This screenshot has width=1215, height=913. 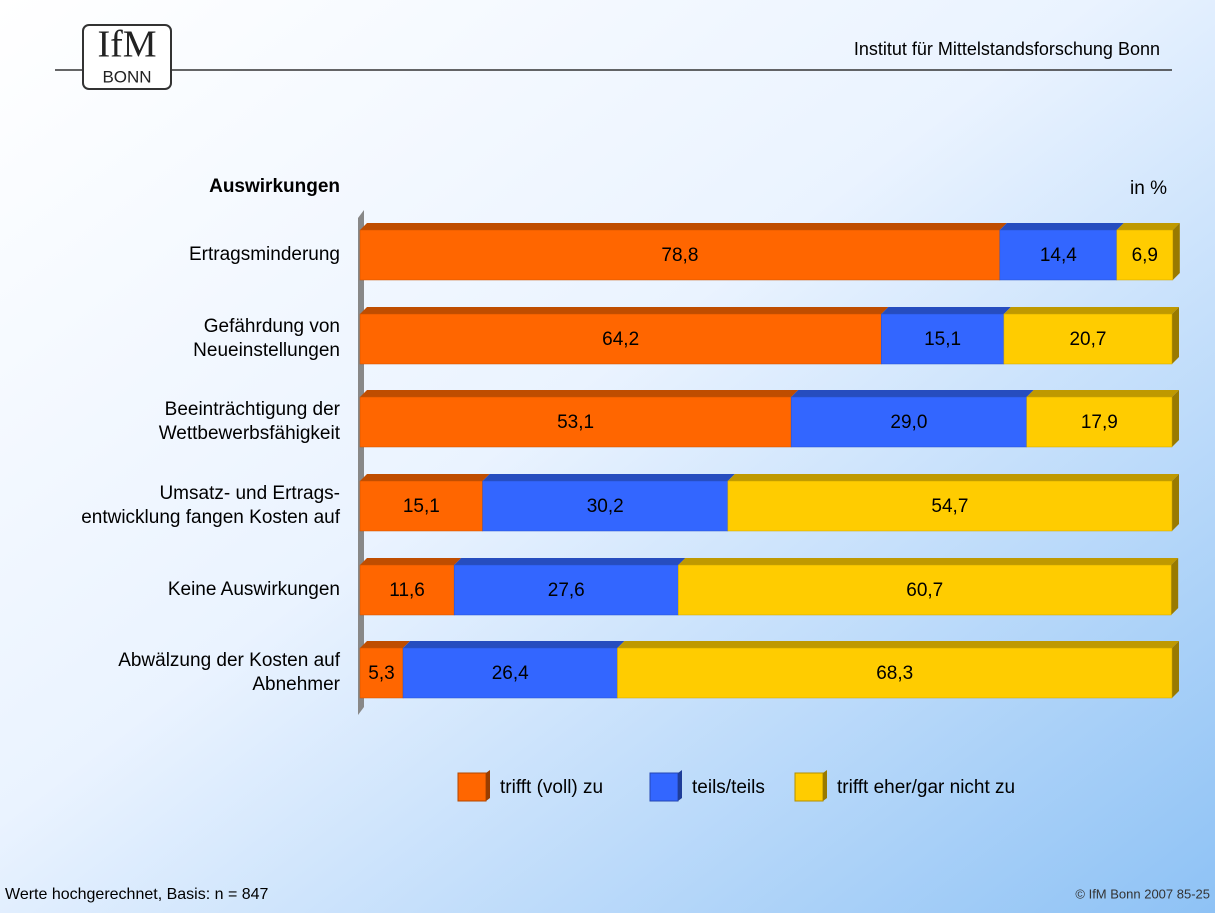 What do you see at coordinates (1148, 188) in the screenshot?
I see `unit-label: in %` at bounding box center [1148, 188].